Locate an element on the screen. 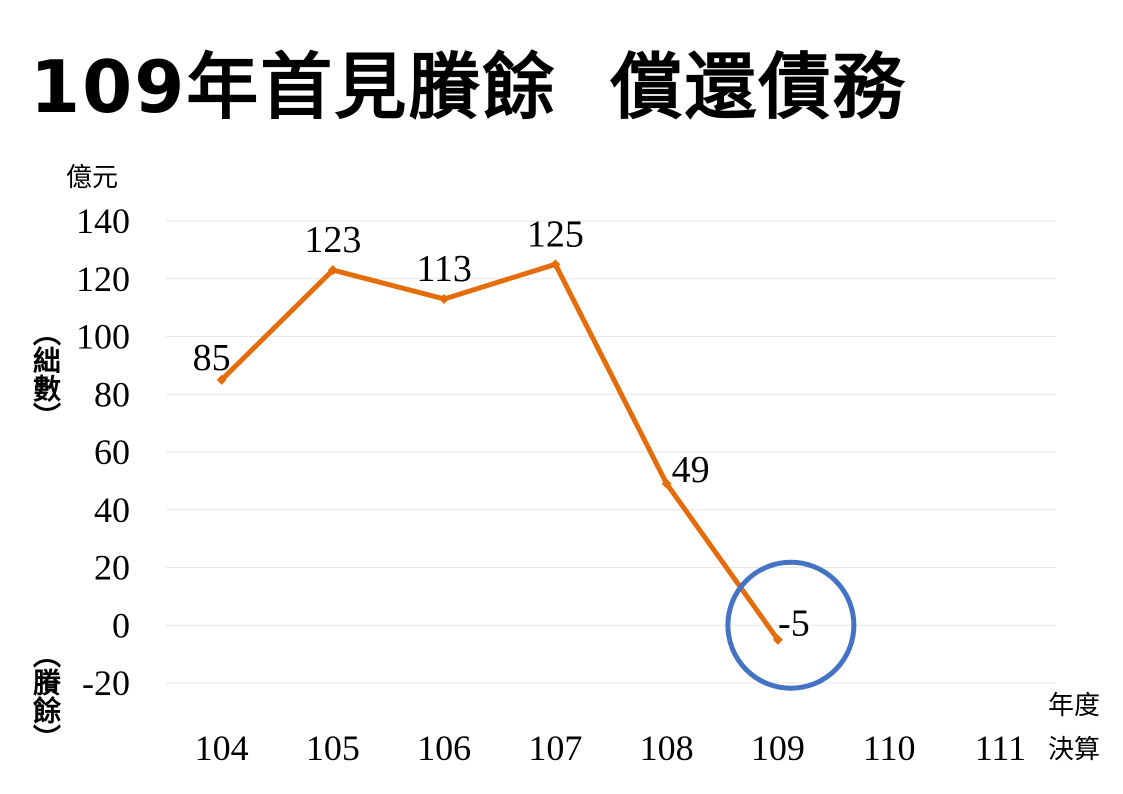  y-tick-label: 100 is located at coordinates (103, 337).